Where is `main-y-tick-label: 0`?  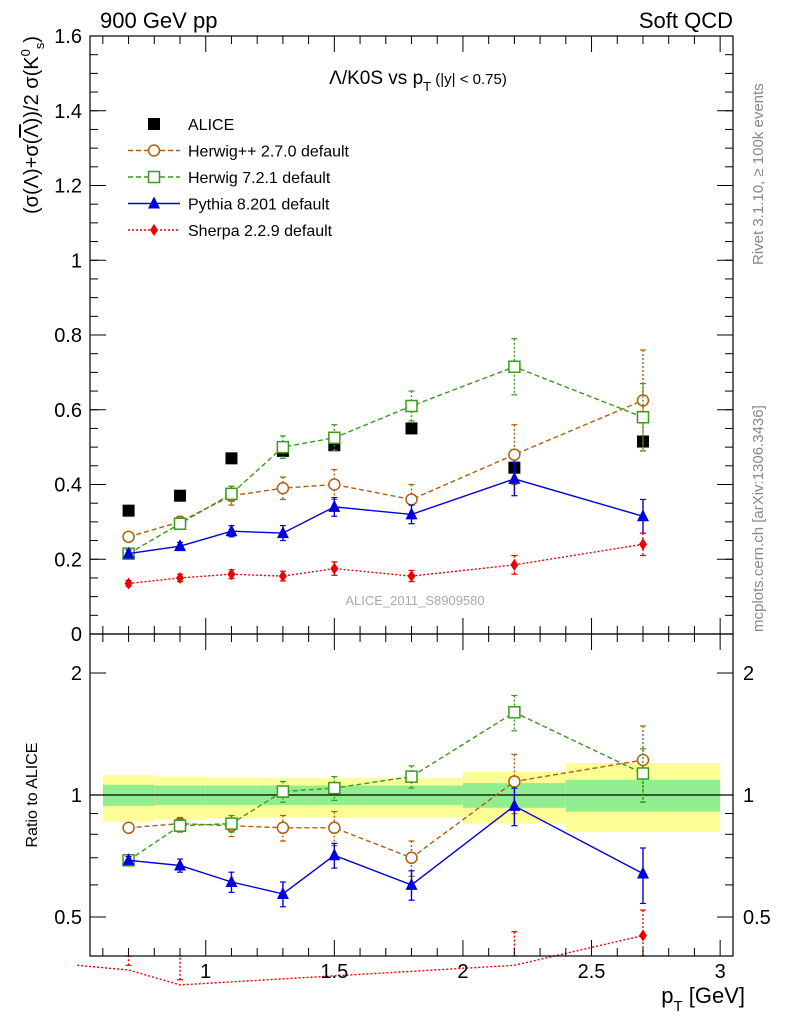
main-y-tick-label: 0 is located at coordinates (76, 635).